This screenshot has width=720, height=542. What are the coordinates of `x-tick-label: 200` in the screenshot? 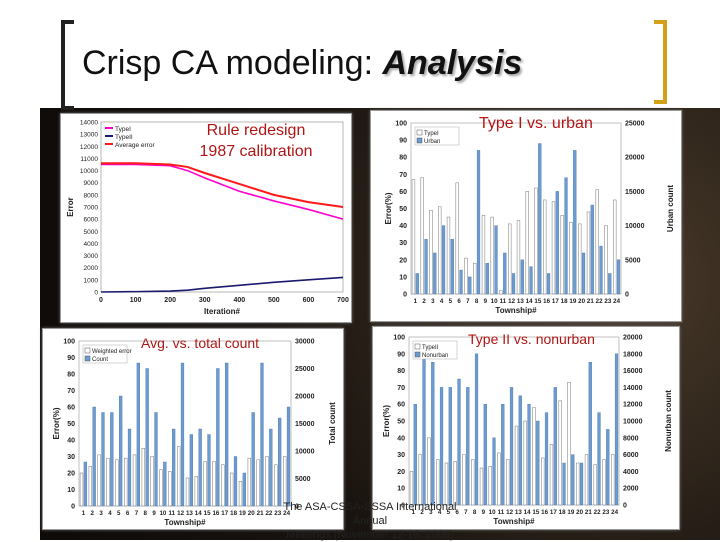 It's located at (170, 300).